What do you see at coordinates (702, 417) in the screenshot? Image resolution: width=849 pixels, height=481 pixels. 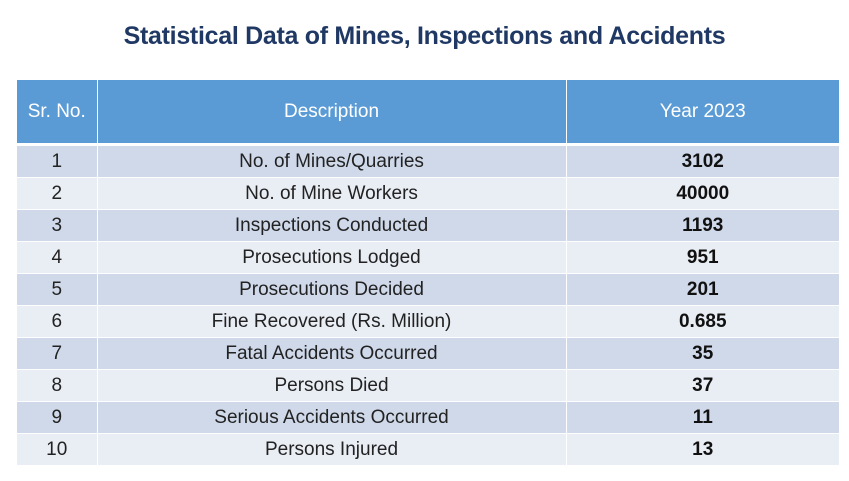 I see `value-cell: 11` at bounding box center [702, 417].